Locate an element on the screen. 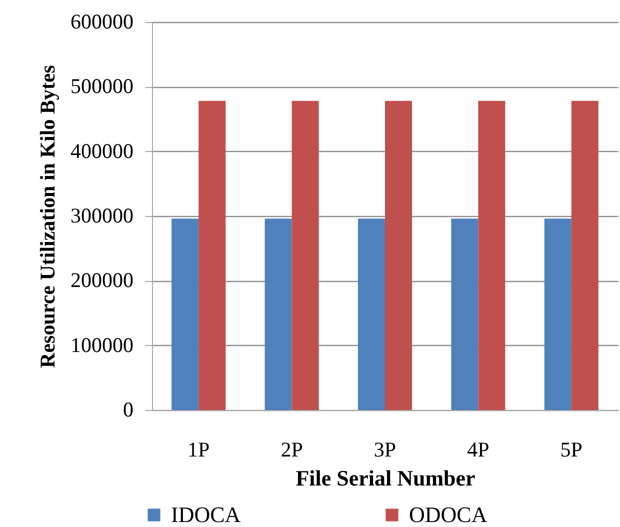 The image size is (620, 527). legend-label: ODOCA is located at coordinates (448, 514).